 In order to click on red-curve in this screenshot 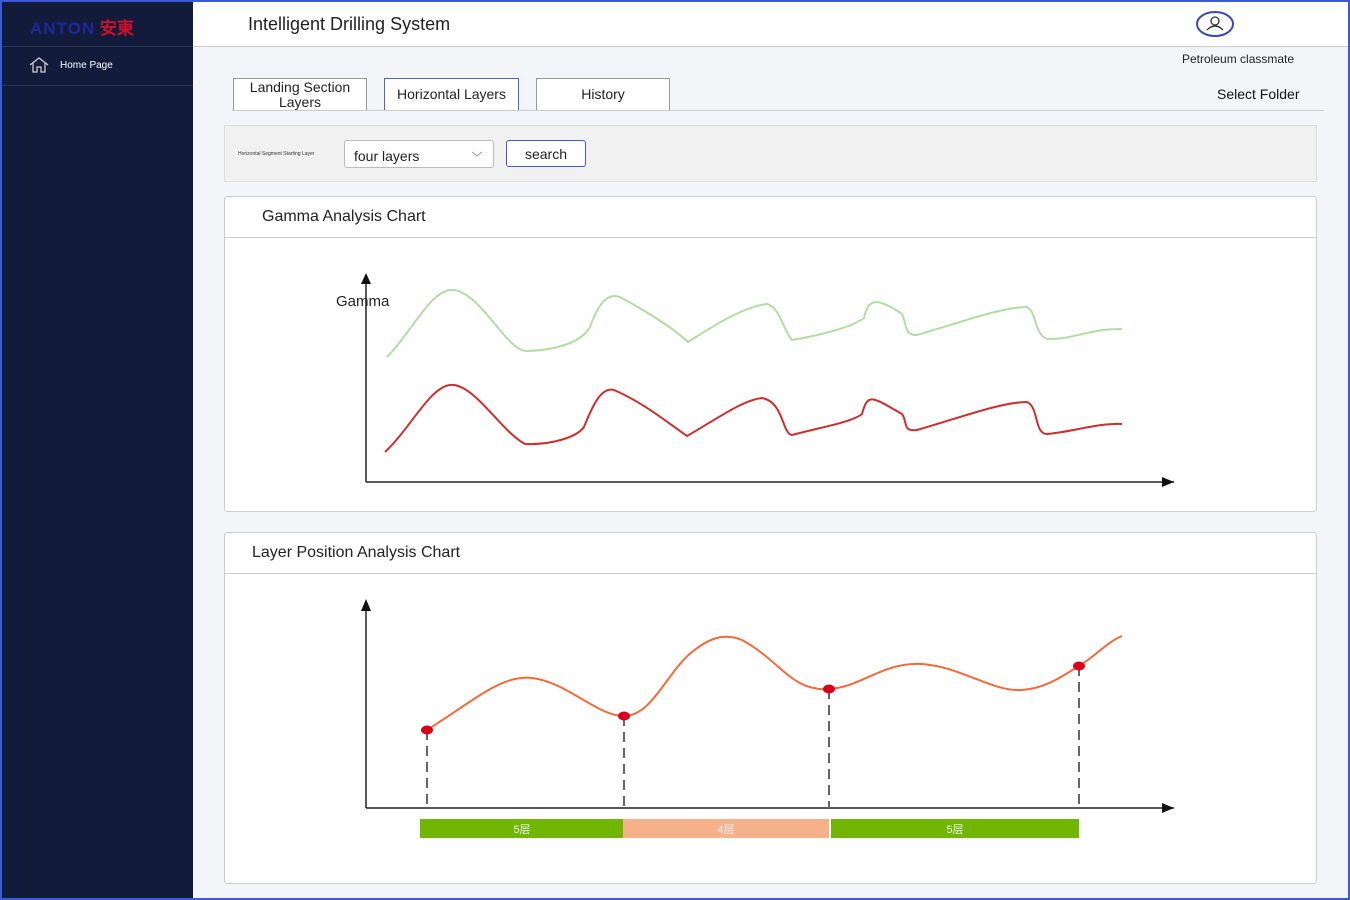, I will do `click(753, 418)`.